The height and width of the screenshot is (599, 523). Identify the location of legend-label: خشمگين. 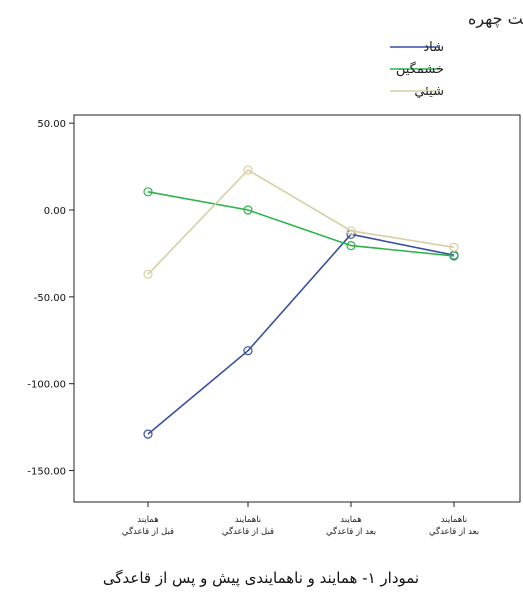
(420, 69).